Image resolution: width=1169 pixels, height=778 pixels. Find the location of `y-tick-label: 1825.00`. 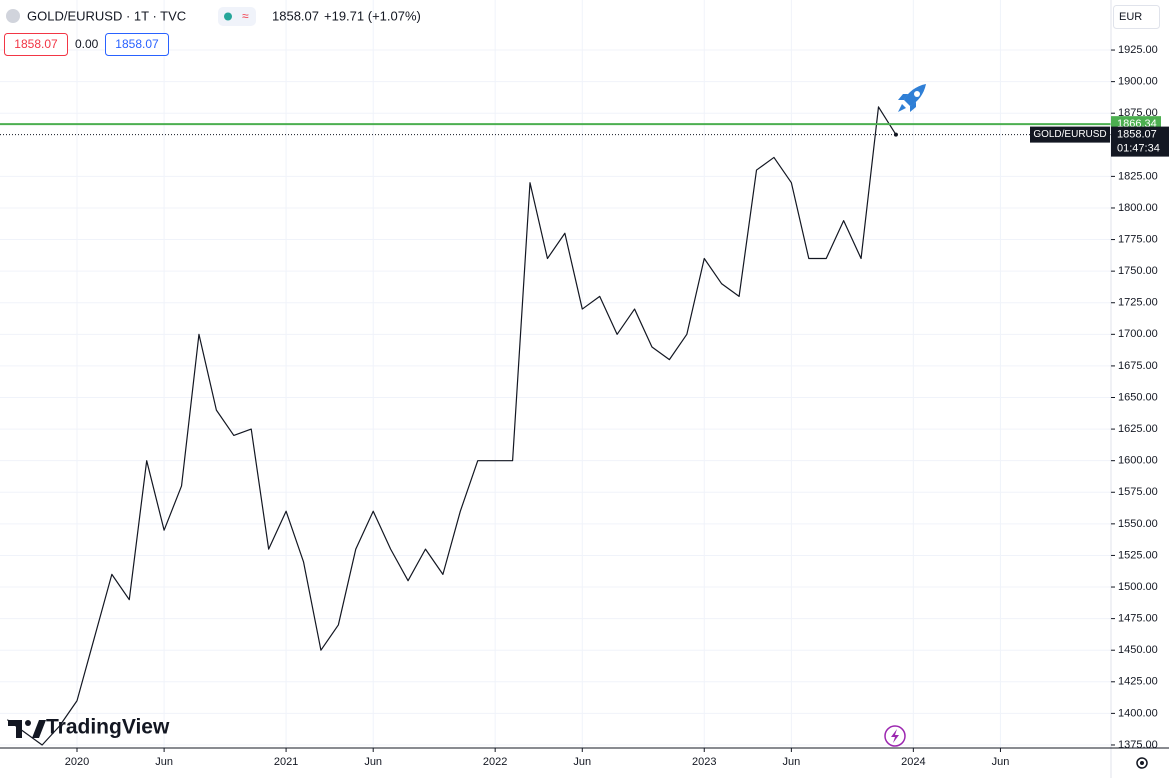

y-tick-label: 1825.00 is located at coordinates (1138, 176).